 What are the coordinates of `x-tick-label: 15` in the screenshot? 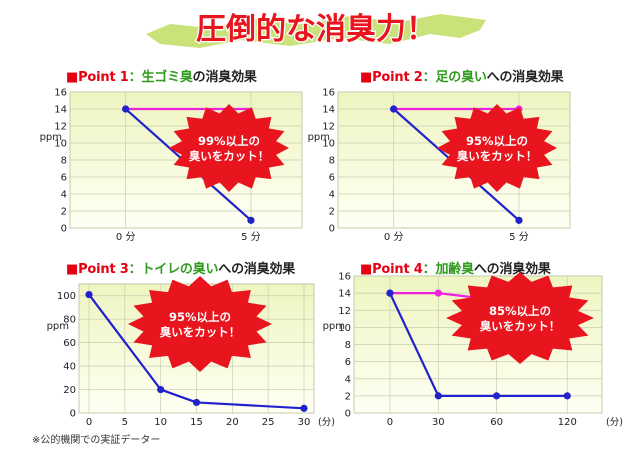 It's located at (196, 422).